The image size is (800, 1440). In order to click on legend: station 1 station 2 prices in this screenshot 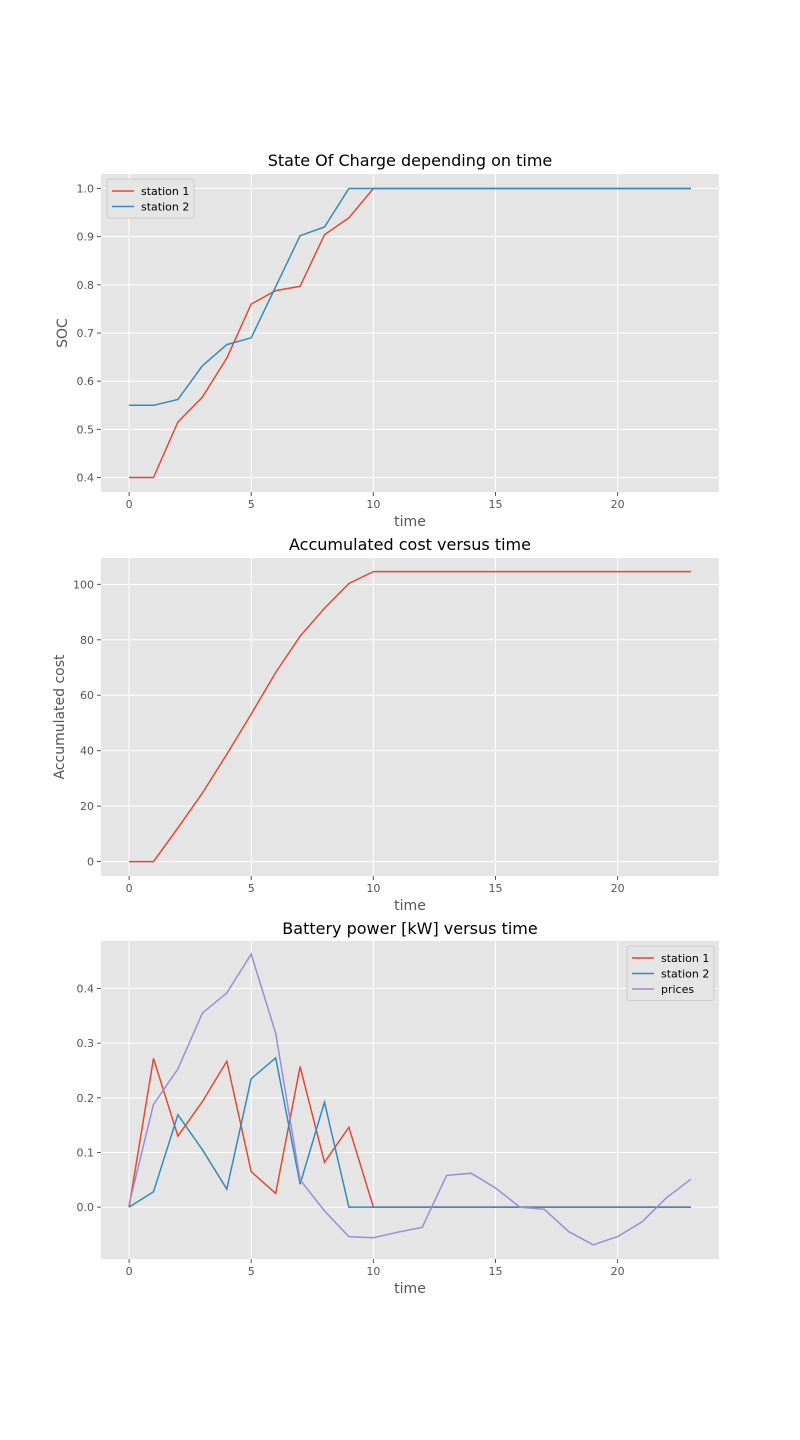, I will do `click(670, 973)`.